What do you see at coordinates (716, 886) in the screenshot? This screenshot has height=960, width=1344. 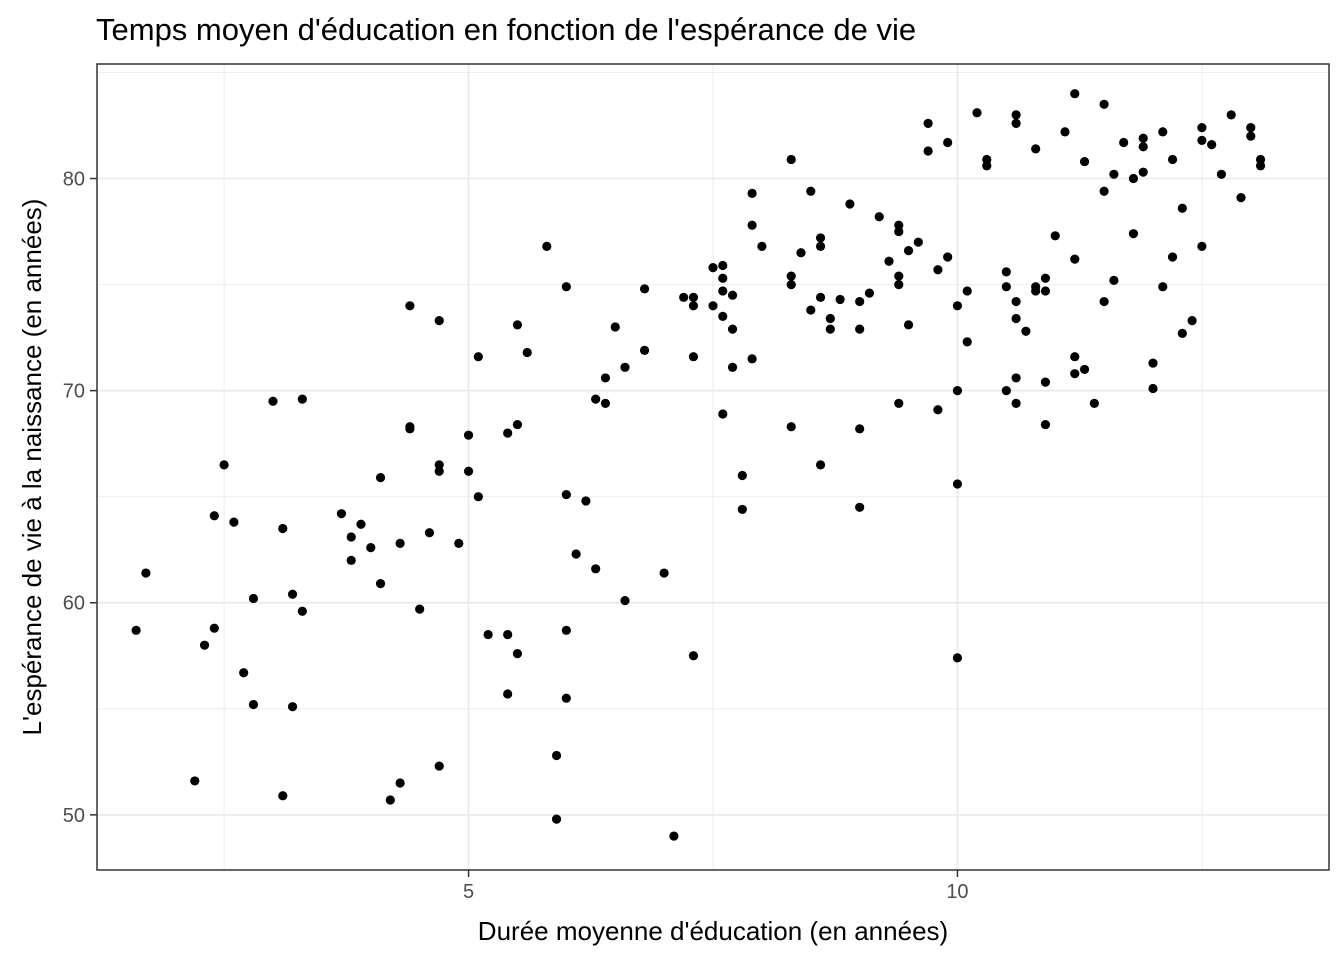 I see `x-axis-ticks: 5 10` at bounding box center [716, 886].